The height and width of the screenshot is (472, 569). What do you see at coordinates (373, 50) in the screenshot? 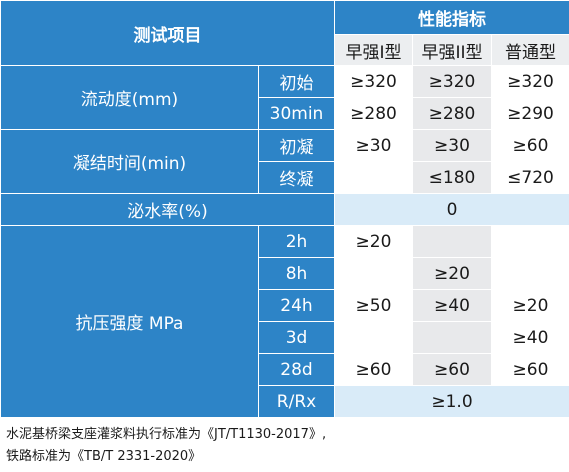
I see `type-early-strength-1: 早强I型` at bounding box center [373, 50].